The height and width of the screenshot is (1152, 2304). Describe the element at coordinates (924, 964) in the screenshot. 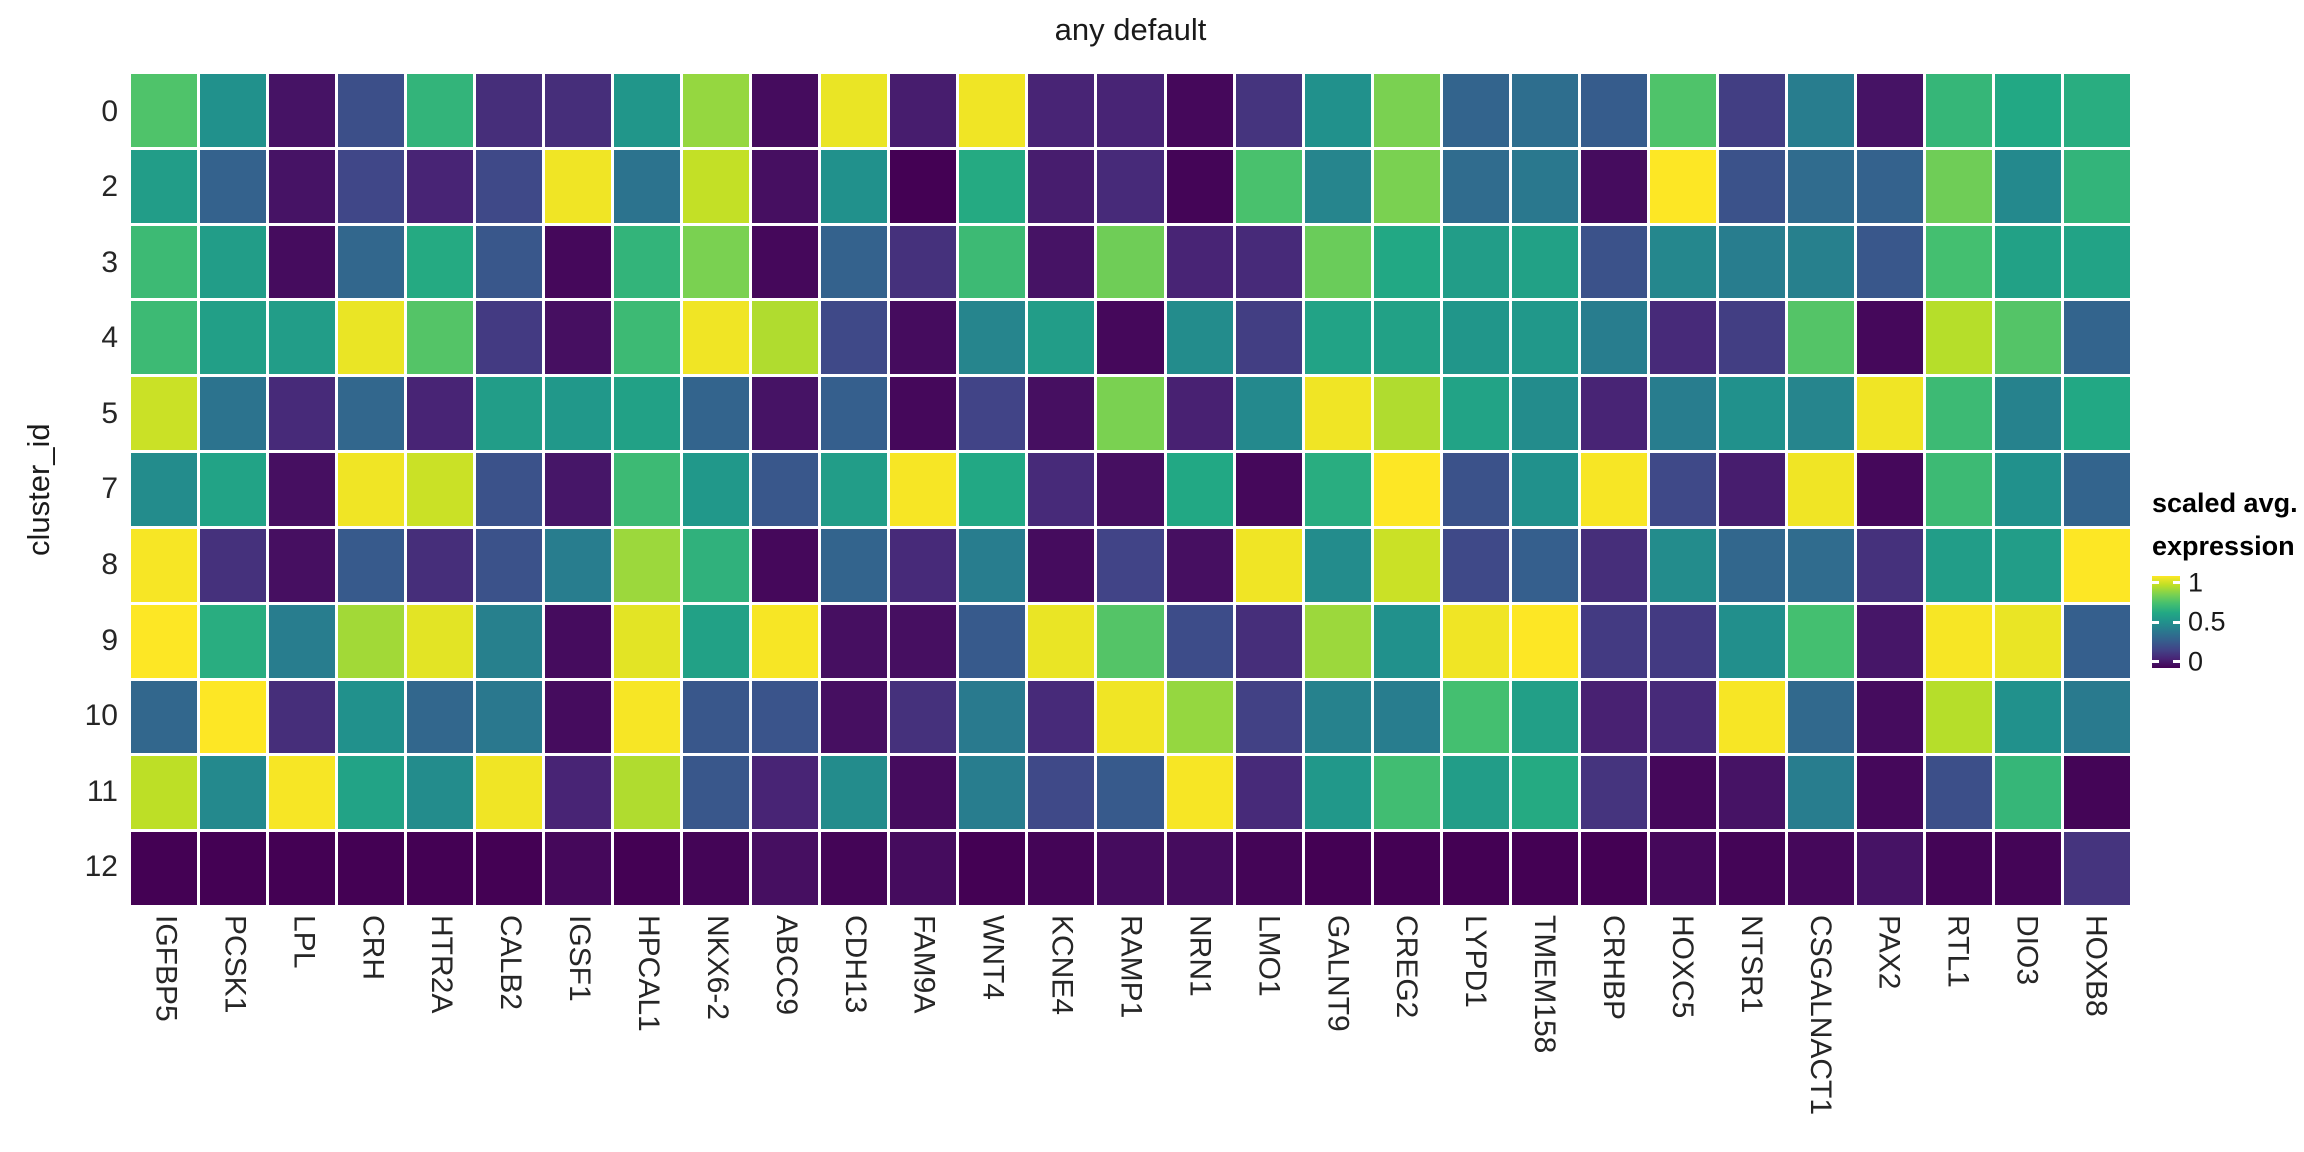

I see `x-tick-label: FAM9A` at that location.